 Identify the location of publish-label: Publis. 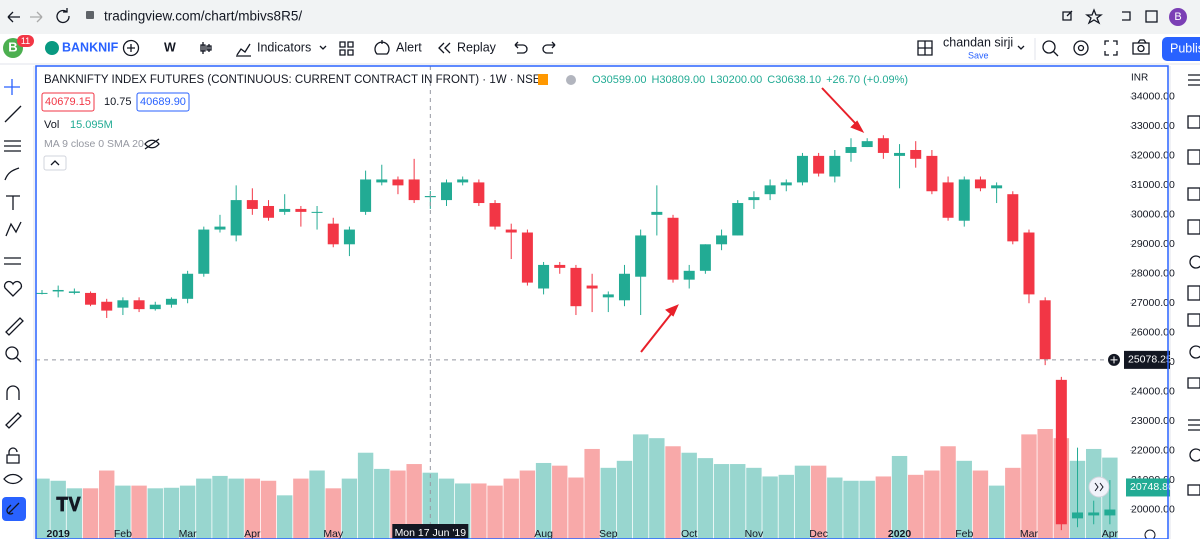
(1185, 48).